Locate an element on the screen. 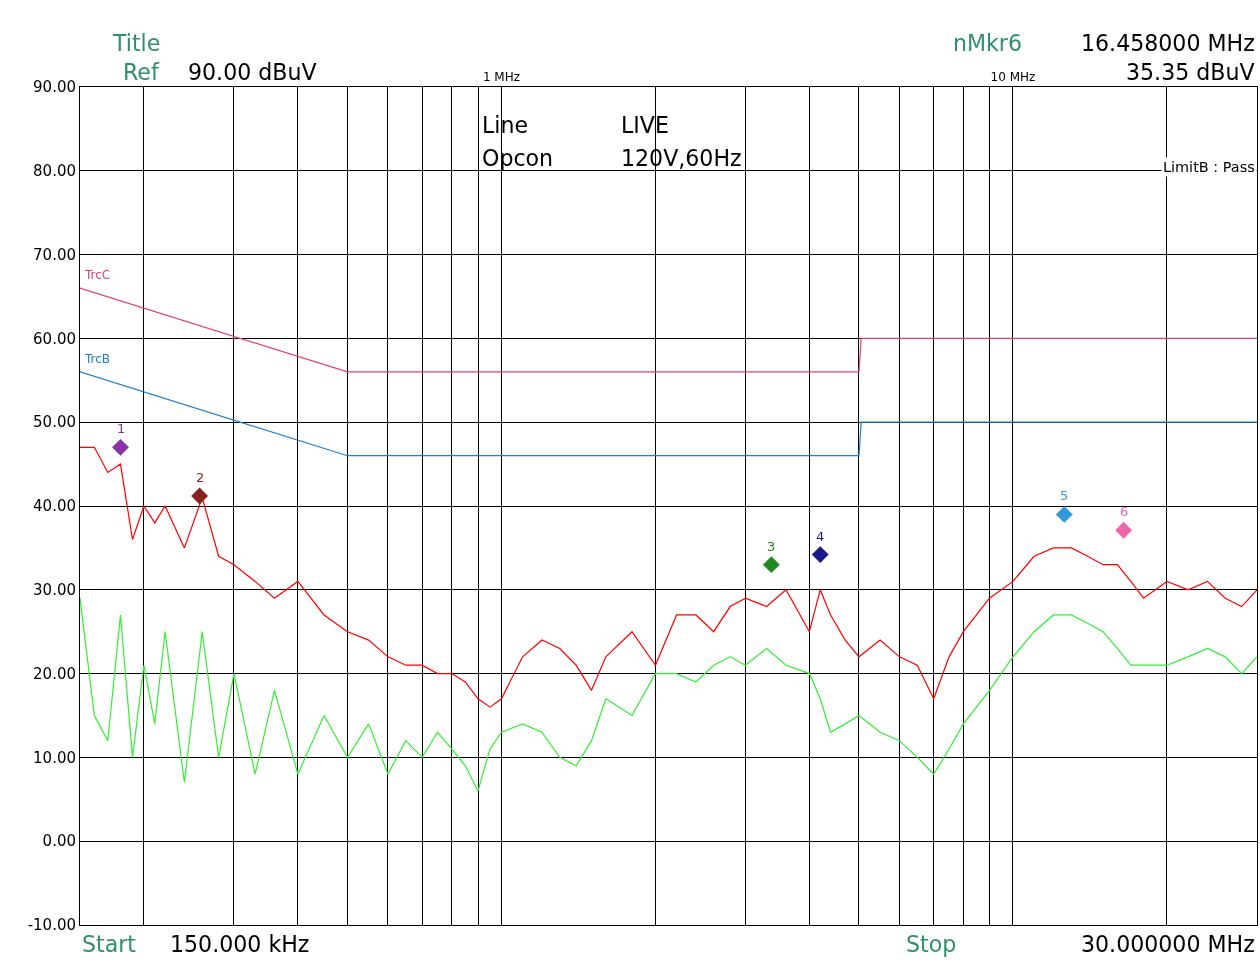 This screenshot has height=968, width=1260. annotation: 1 is located at coordinates (121, 428).